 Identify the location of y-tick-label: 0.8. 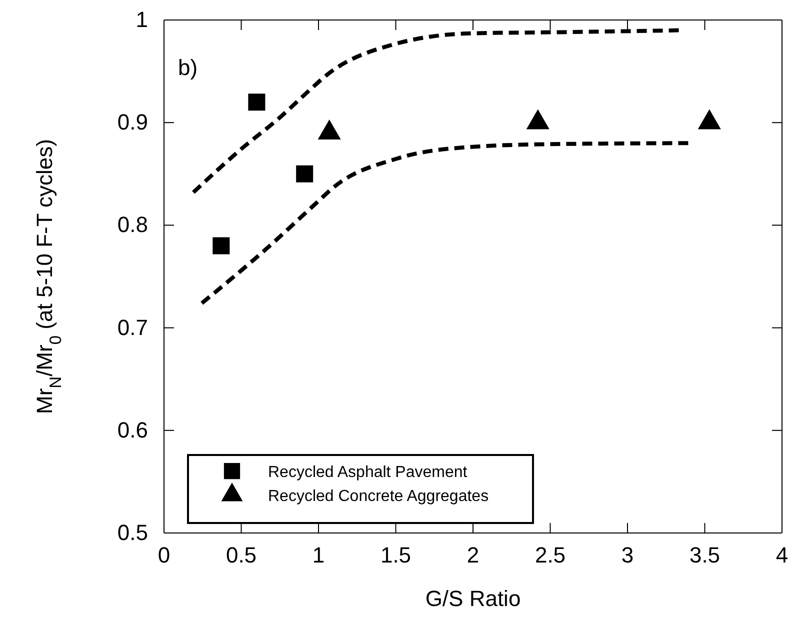
(132, 225).